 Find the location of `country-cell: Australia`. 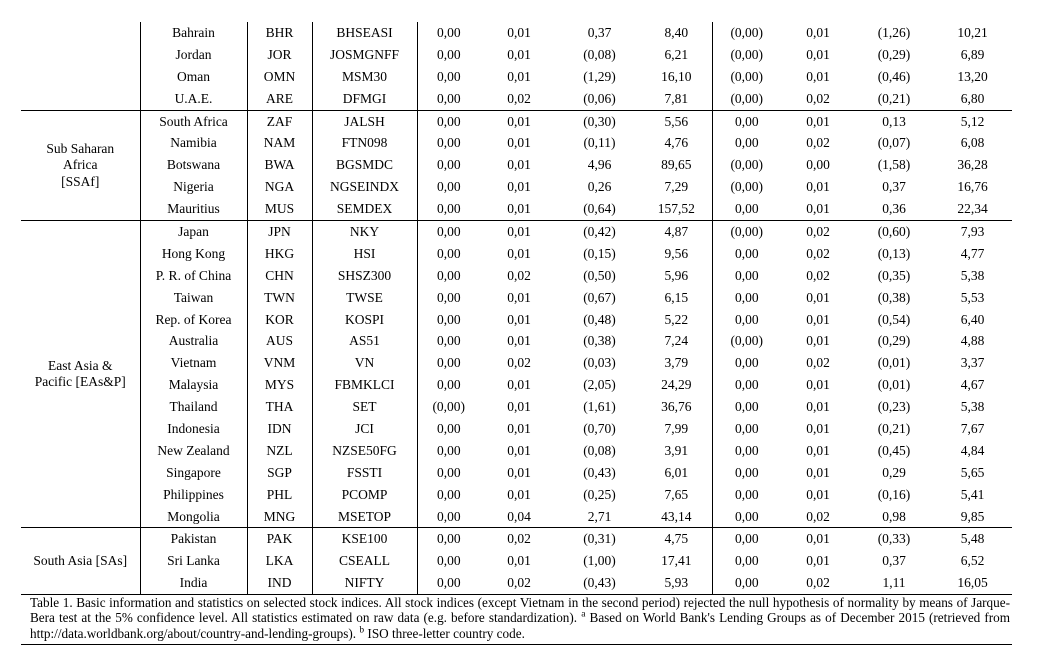

country-cell: Australia is located at coordinates (193, 341).